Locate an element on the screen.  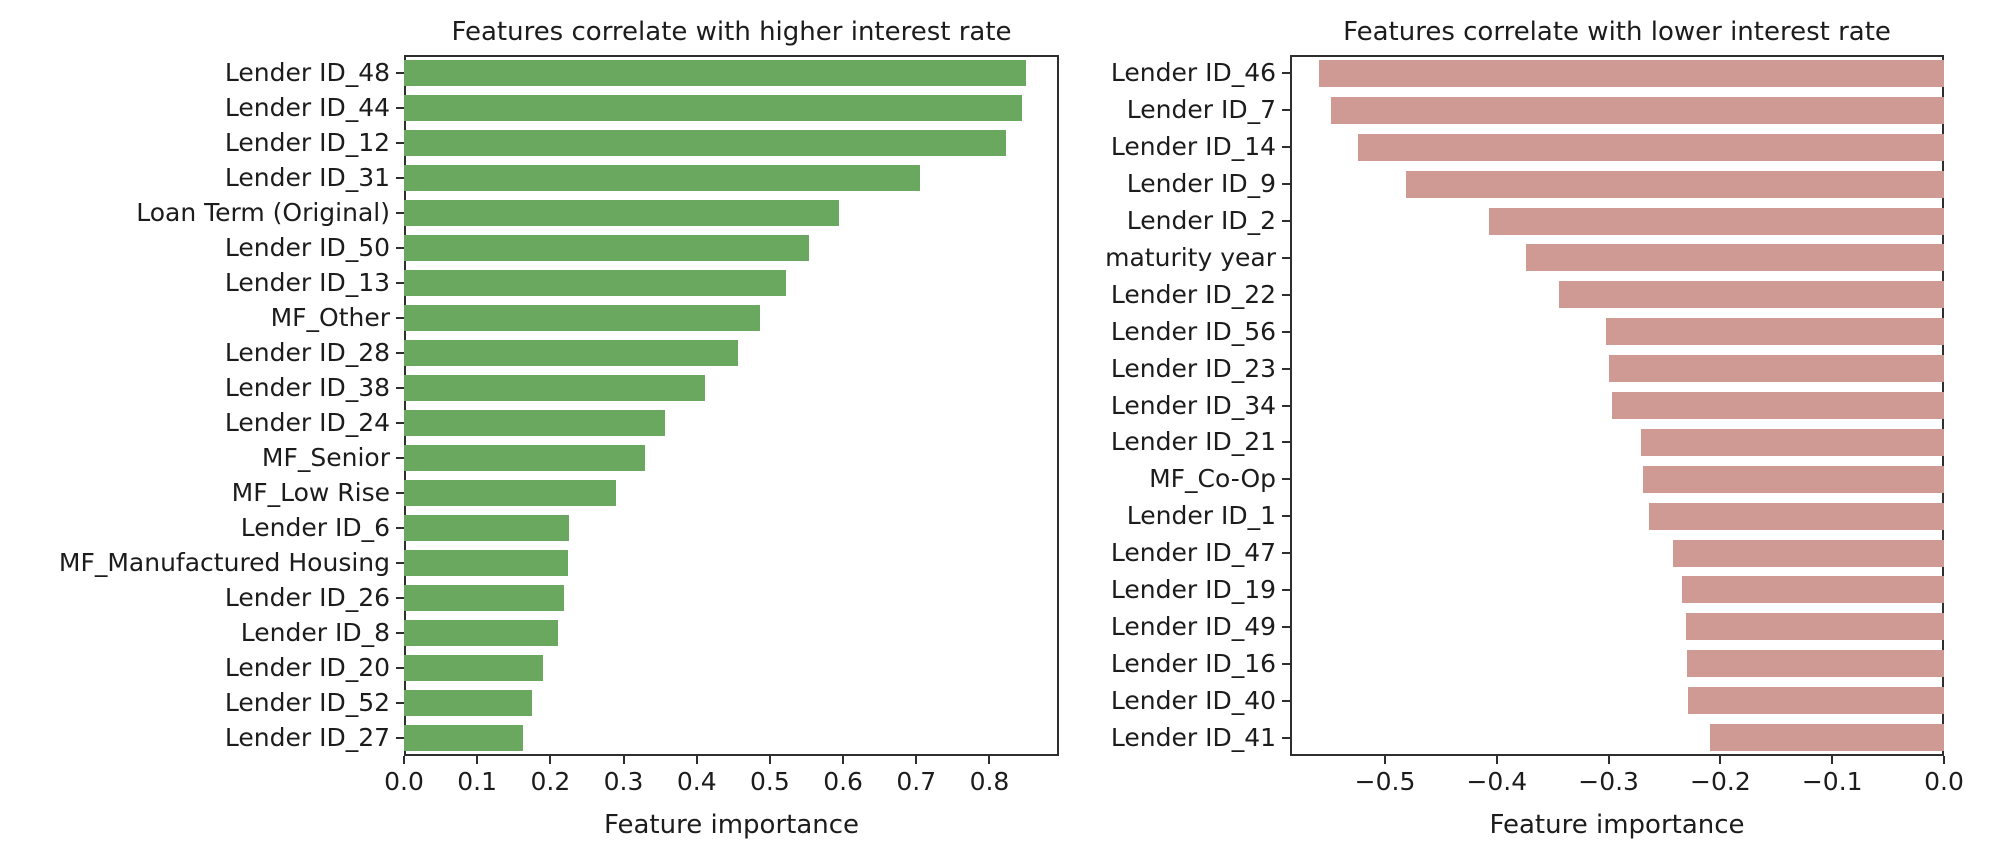
left-y-tick-label: Lender ID_27 is located at coordinates (307, 738).